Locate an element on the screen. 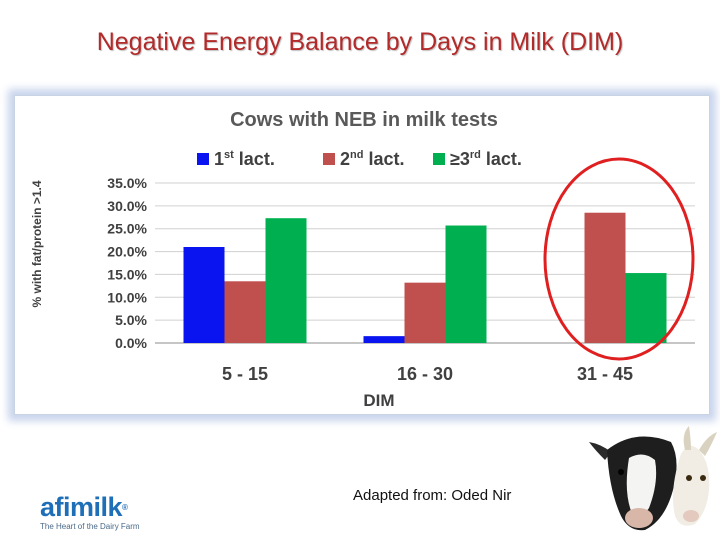 The width and height of the screenshot is (720, 540). cows-picture is located at coordinates (653, 478).